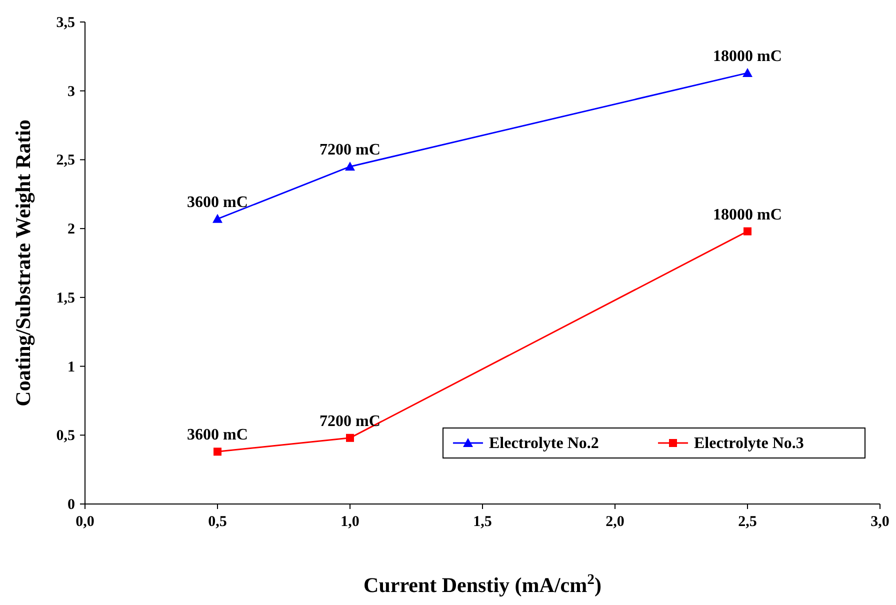 This screenshot has height=605, width=896. Describe the element at coordinates (747, 522) in the screenshot. I see `x-tick-label: 2,5` at that location.